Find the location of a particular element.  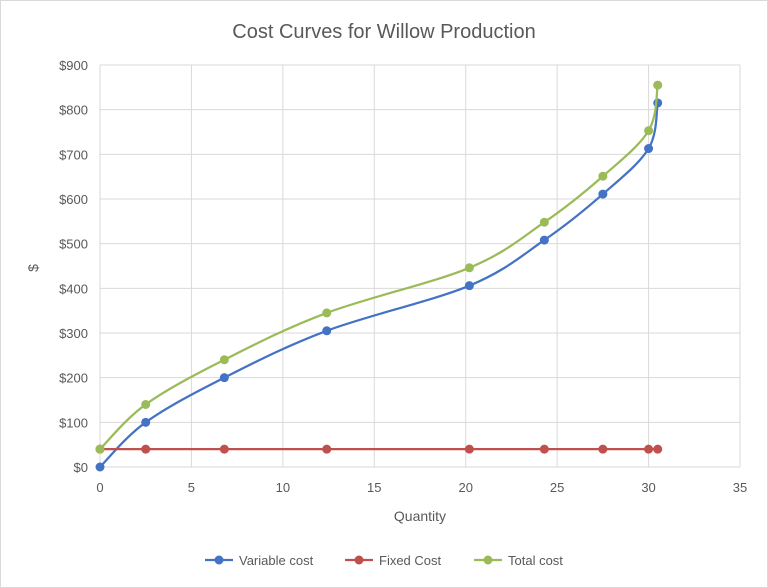

y-tick-label: $800 is located at coordinates (73, 110).